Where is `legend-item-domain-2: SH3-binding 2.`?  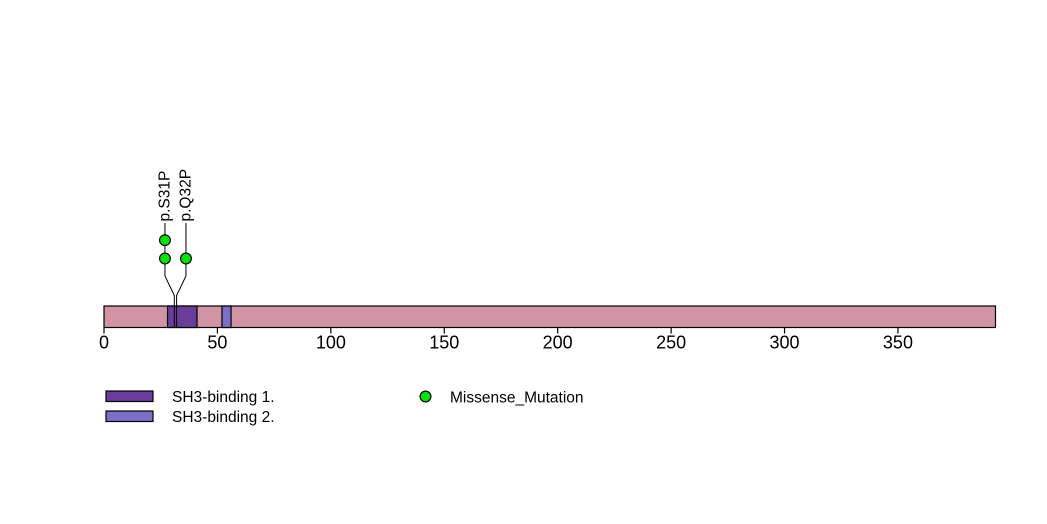 legend-item-domain-2: SH3-binding 2. is located at coordinates (190, 417).